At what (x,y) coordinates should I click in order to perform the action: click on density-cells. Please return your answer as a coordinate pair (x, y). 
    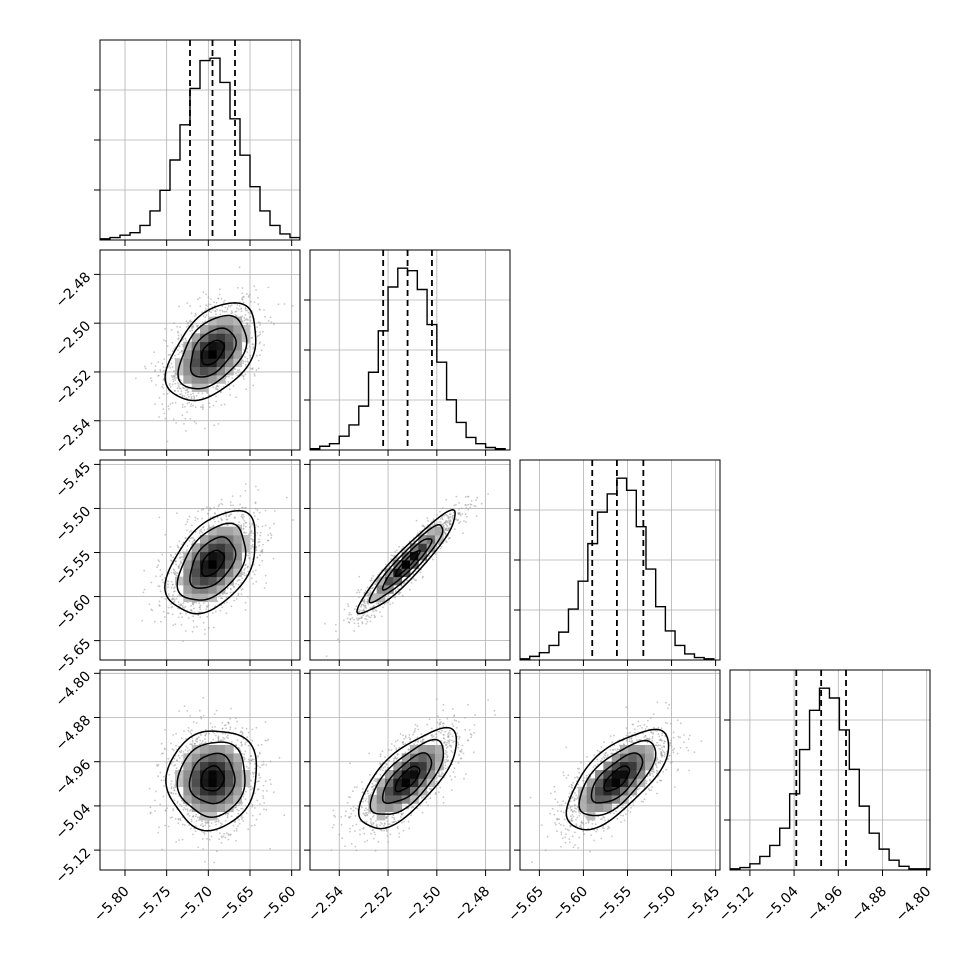
    Looking at the image, I should click on (213, 783).